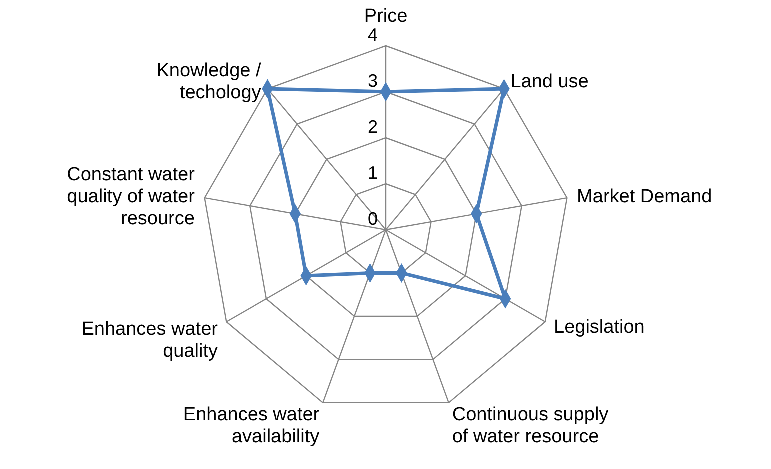 The width and height of the screenshot is (771, 469). What do you see at coordinates (549, 81) in the screenshot?
I see `spoke-label: Land use` at bounding box center [549, 81].